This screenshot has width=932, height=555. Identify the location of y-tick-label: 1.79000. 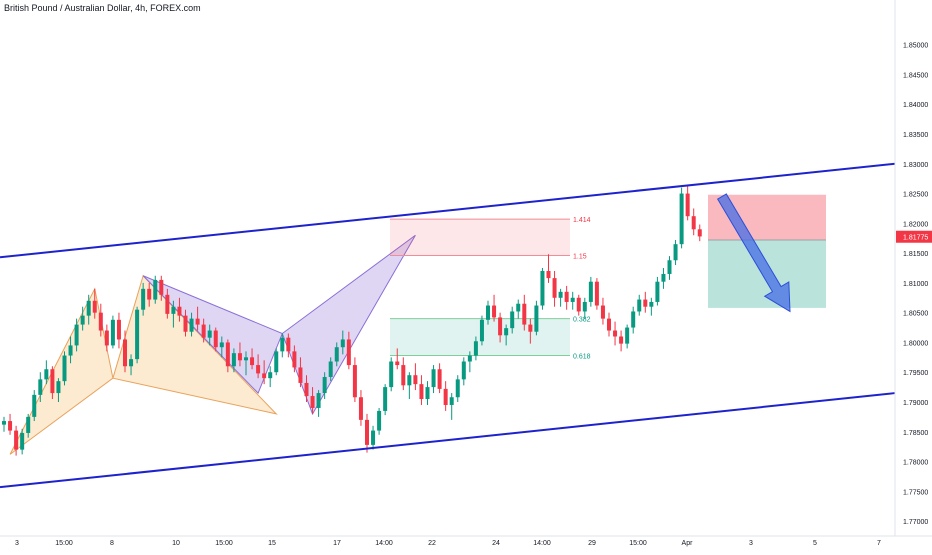
(915, 403).